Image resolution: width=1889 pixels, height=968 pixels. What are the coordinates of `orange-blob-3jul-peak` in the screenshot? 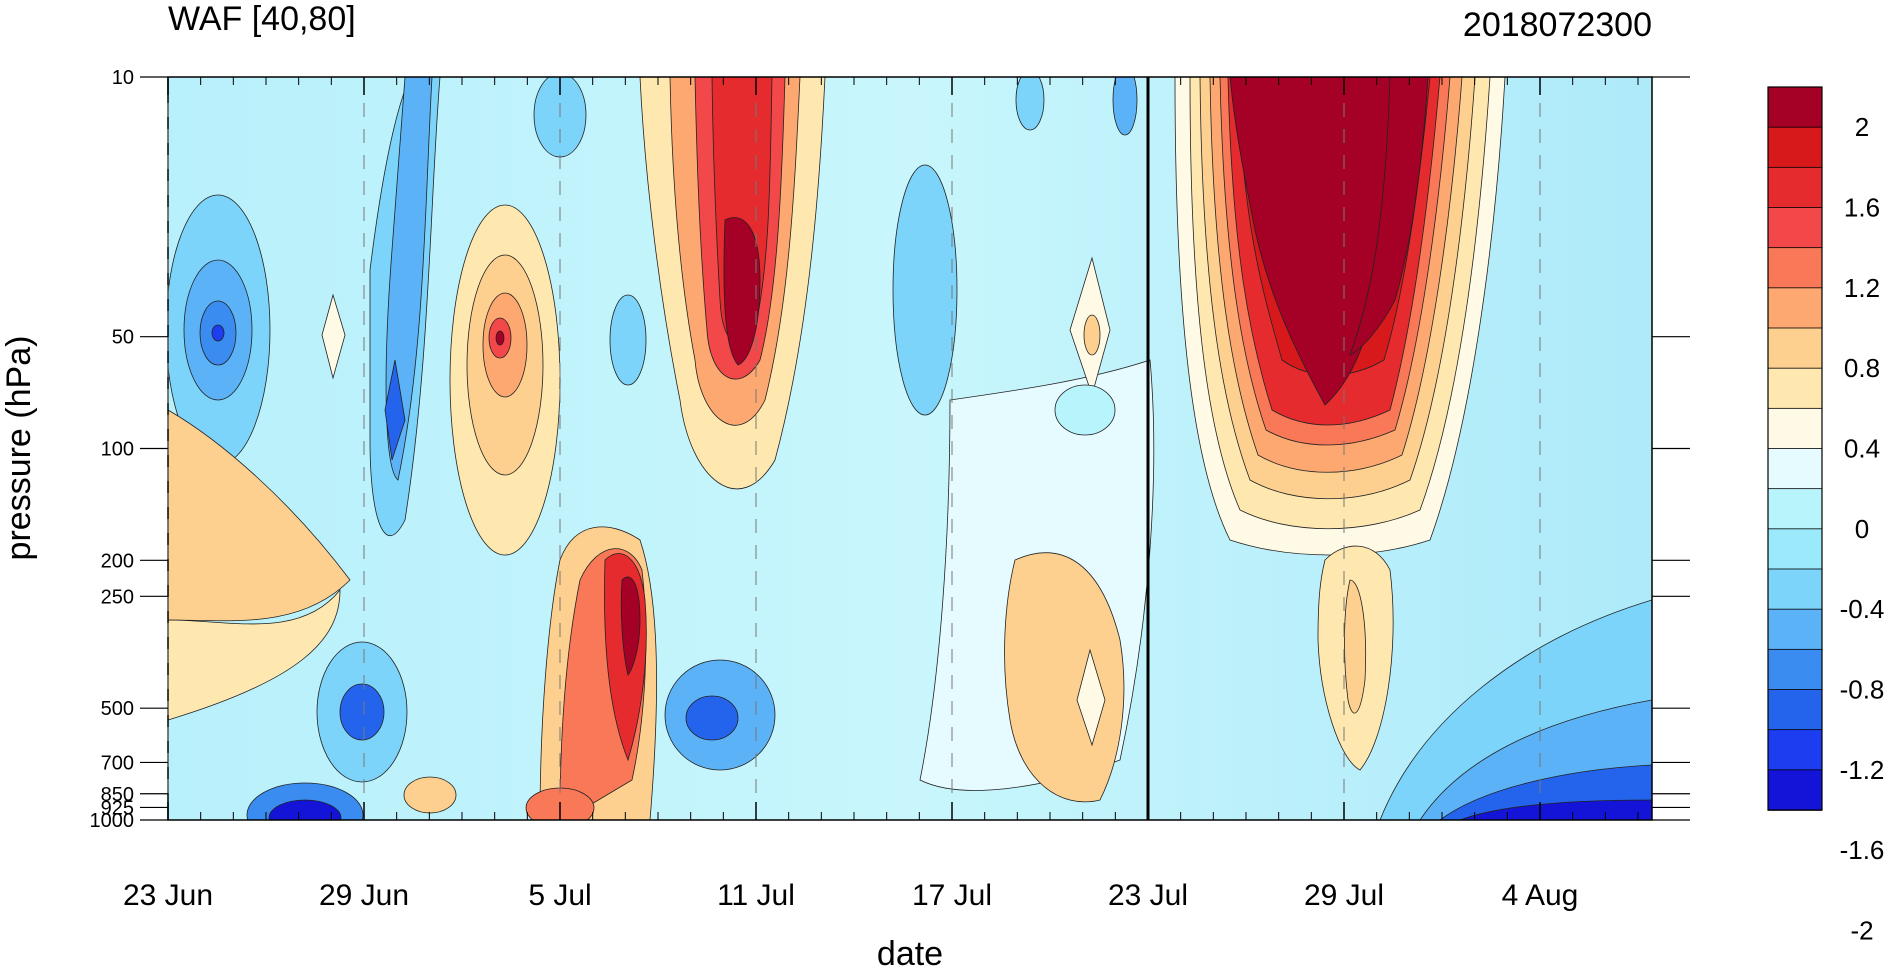 It's located at (500, 338).